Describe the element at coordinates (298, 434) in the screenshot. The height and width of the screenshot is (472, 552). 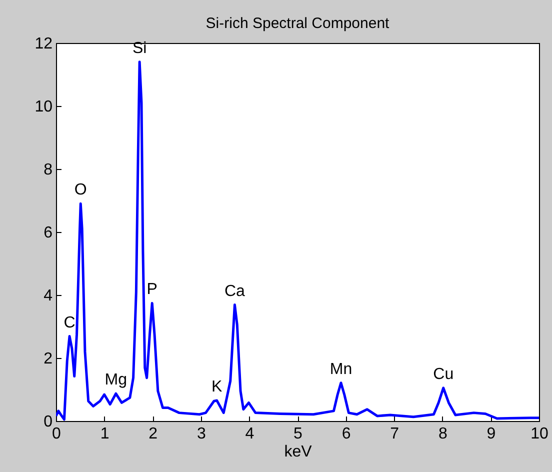
I see `x-tick-label: 5` at that location.